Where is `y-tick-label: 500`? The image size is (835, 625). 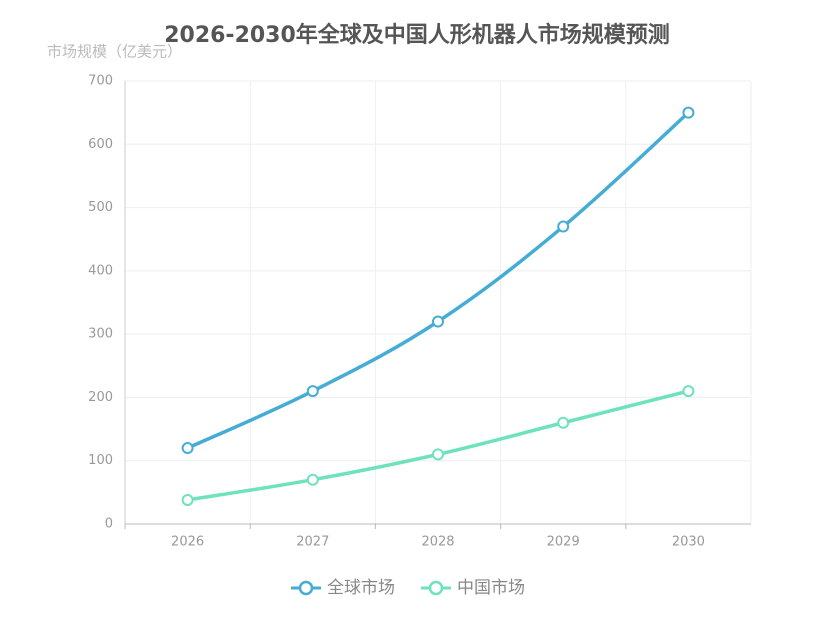 y-tick-label: 500 is located at coordinates (100, 207).